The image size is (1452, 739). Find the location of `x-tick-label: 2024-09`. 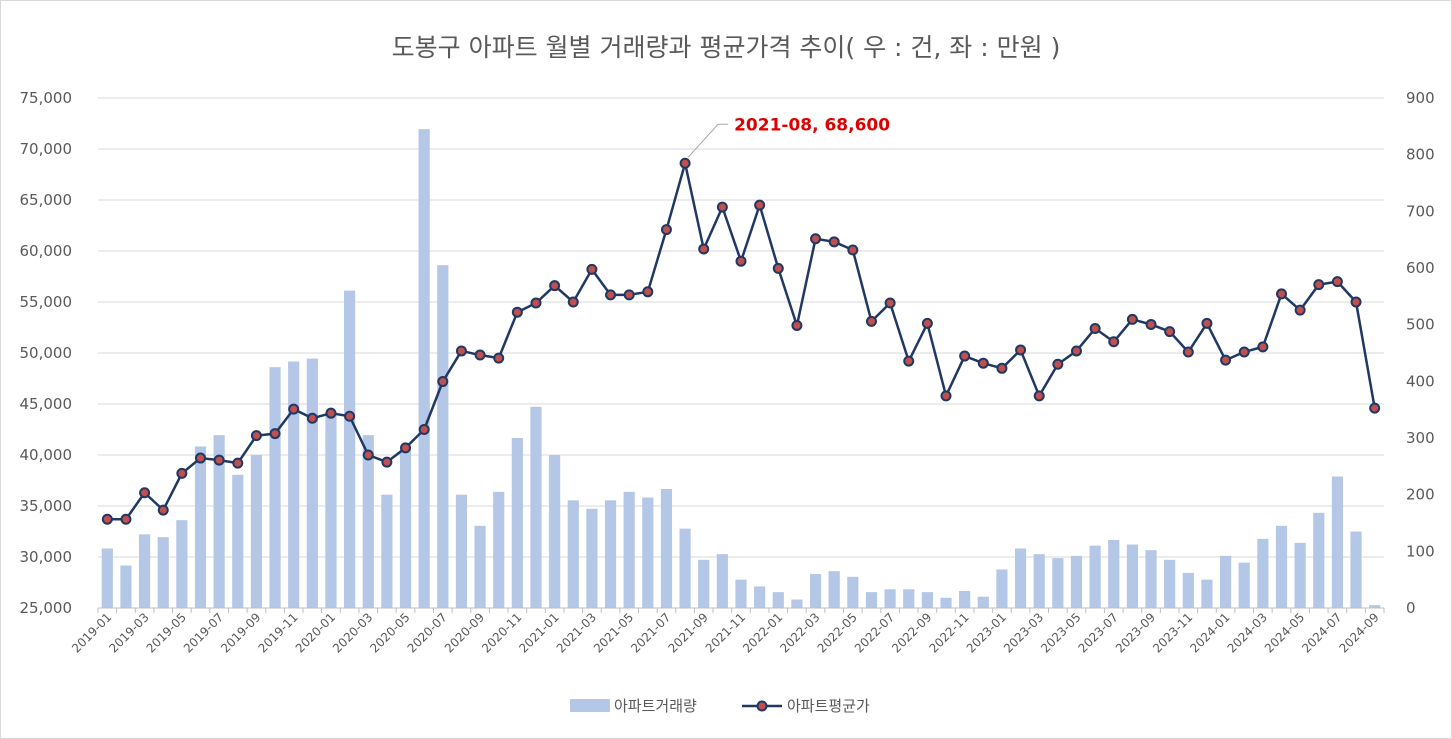

x-tick-label: 2024-09 is located at coordinates (1358, 632).